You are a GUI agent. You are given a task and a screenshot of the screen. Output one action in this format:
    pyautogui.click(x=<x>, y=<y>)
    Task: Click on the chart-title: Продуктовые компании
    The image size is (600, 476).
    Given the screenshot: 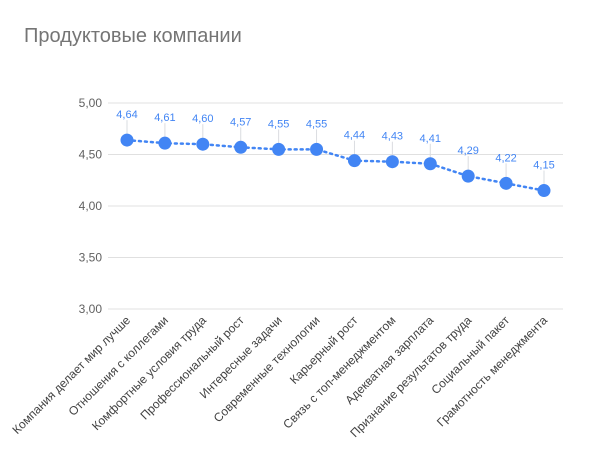 What is the action you would take?
    pyautogui.click(x=133, y=36)
    